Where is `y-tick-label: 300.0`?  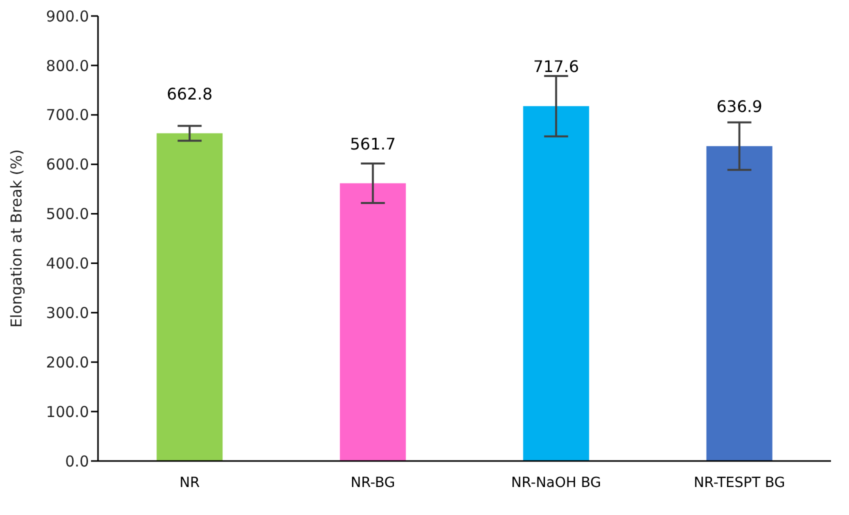
y-tick-label: 300.0 is located at coordinates (67, 313).